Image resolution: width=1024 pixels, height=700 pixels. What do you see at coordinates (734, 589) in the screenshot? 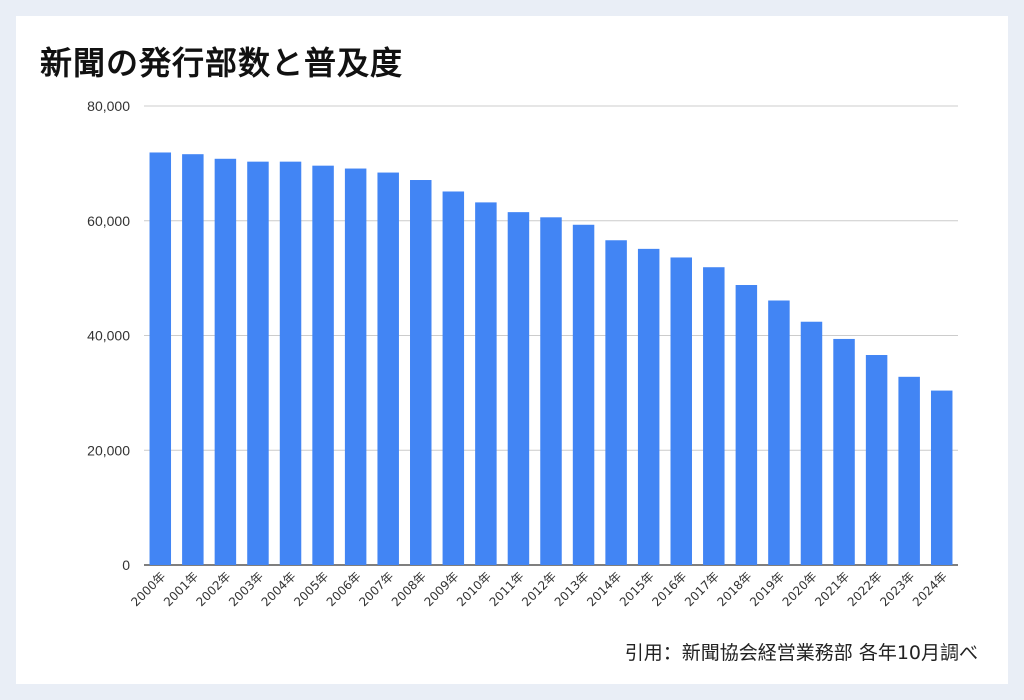
I see `x-tick-label: 2018年` at bounding box center [734, 589].